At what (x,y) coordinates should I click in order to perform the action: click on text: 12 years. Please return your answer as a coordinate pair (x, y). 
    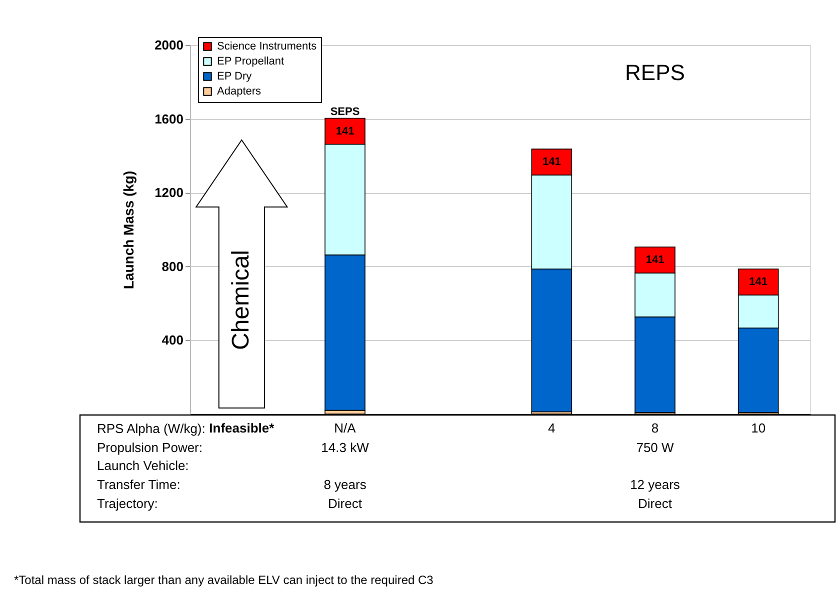
    Looking at the image, I should click on (655, 484).